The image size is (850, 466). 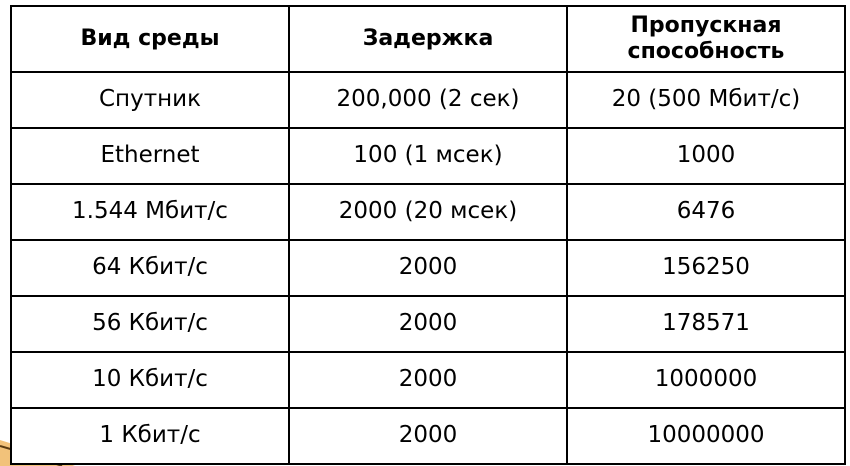 What do you see at coordinates (150, 100) in the screenshot?
I see `cell-medium: Спутник` at bounding box center [150, 100].